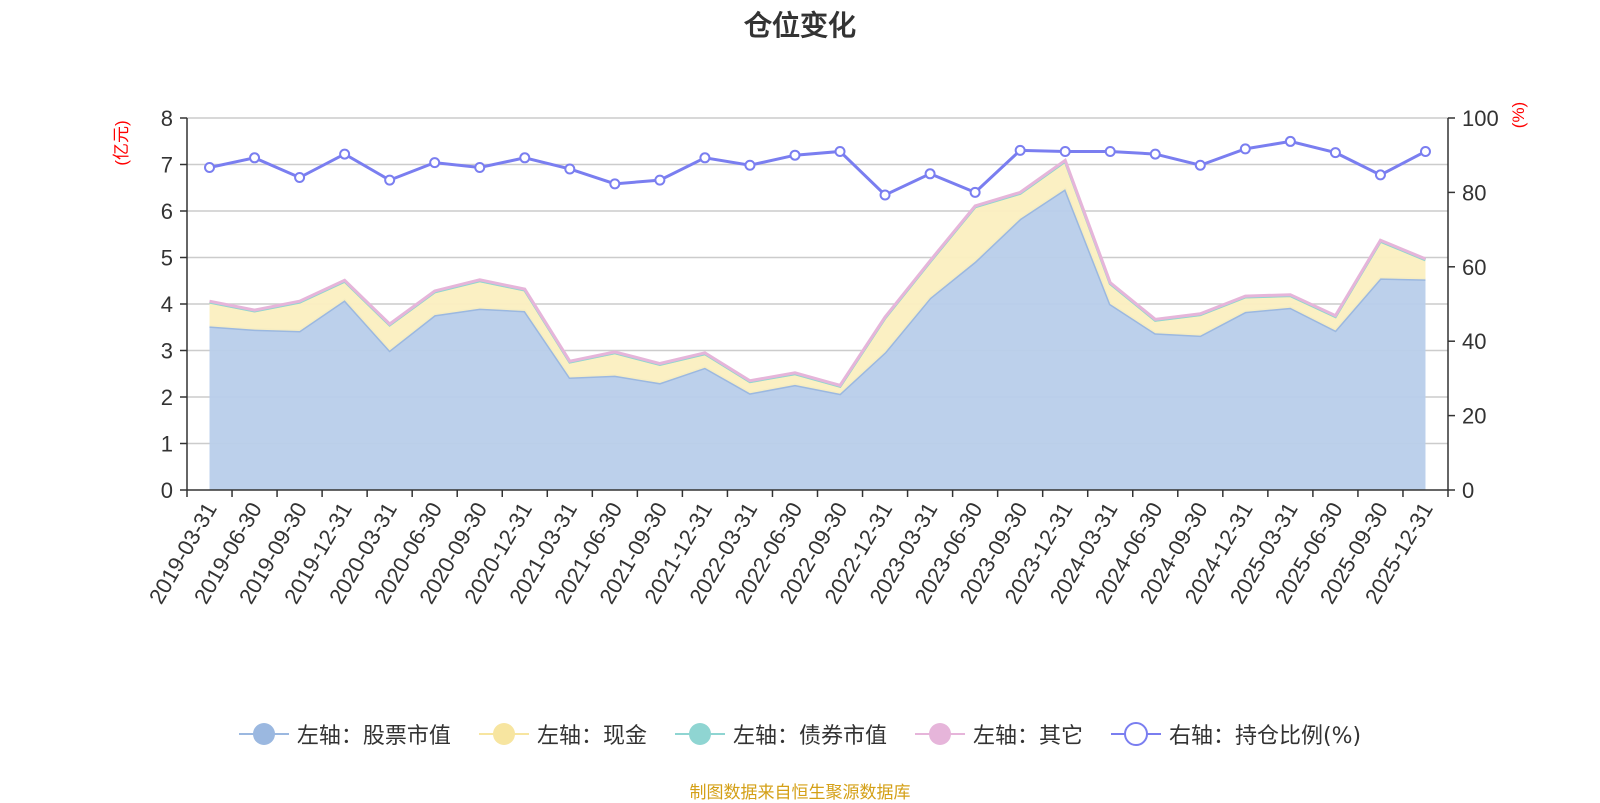 This screenshot has width=1600, height=803. Describe the element at coordinates (1474, 192) in the screenshot. I see `right-tick-label: 80` at that location.